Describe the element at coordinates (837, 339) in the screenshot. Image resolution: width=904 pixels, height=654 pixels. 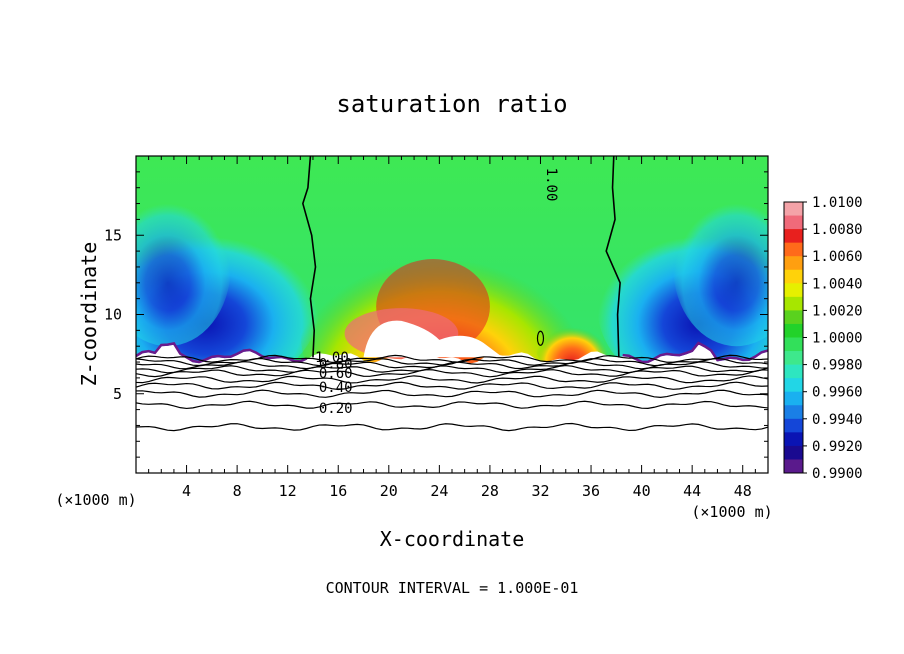
I see `colorbar-label: 1.0000` at that location.